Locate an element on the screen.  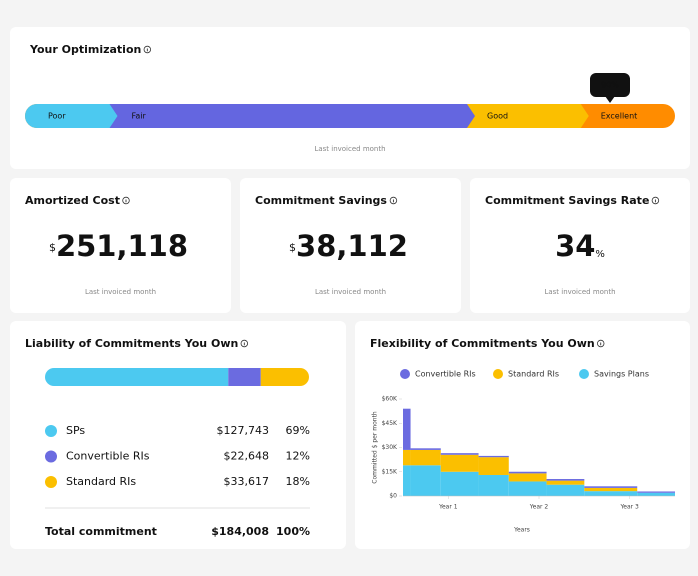
legend-label: Standard RIs is located at coordinates (533, 374).